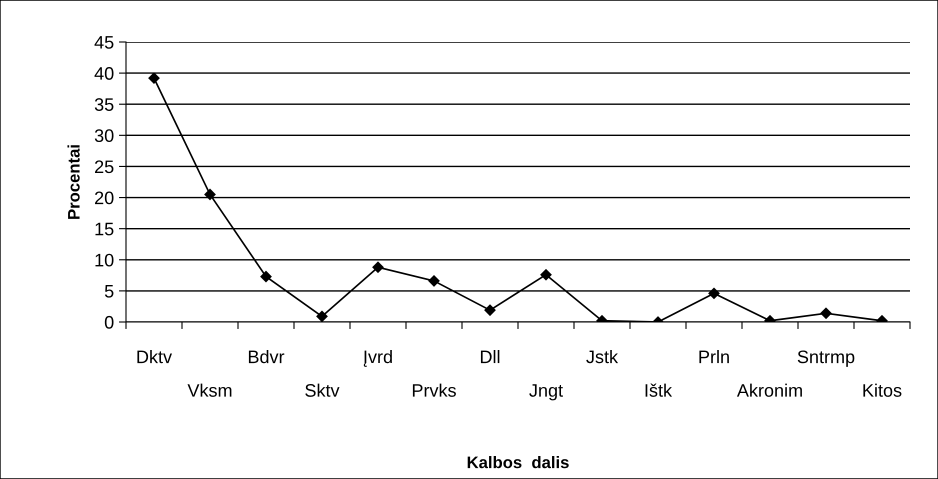 This screenshot has width=938, height=479. I want to click on x-tick-label: Sktv, so click(322, 390).